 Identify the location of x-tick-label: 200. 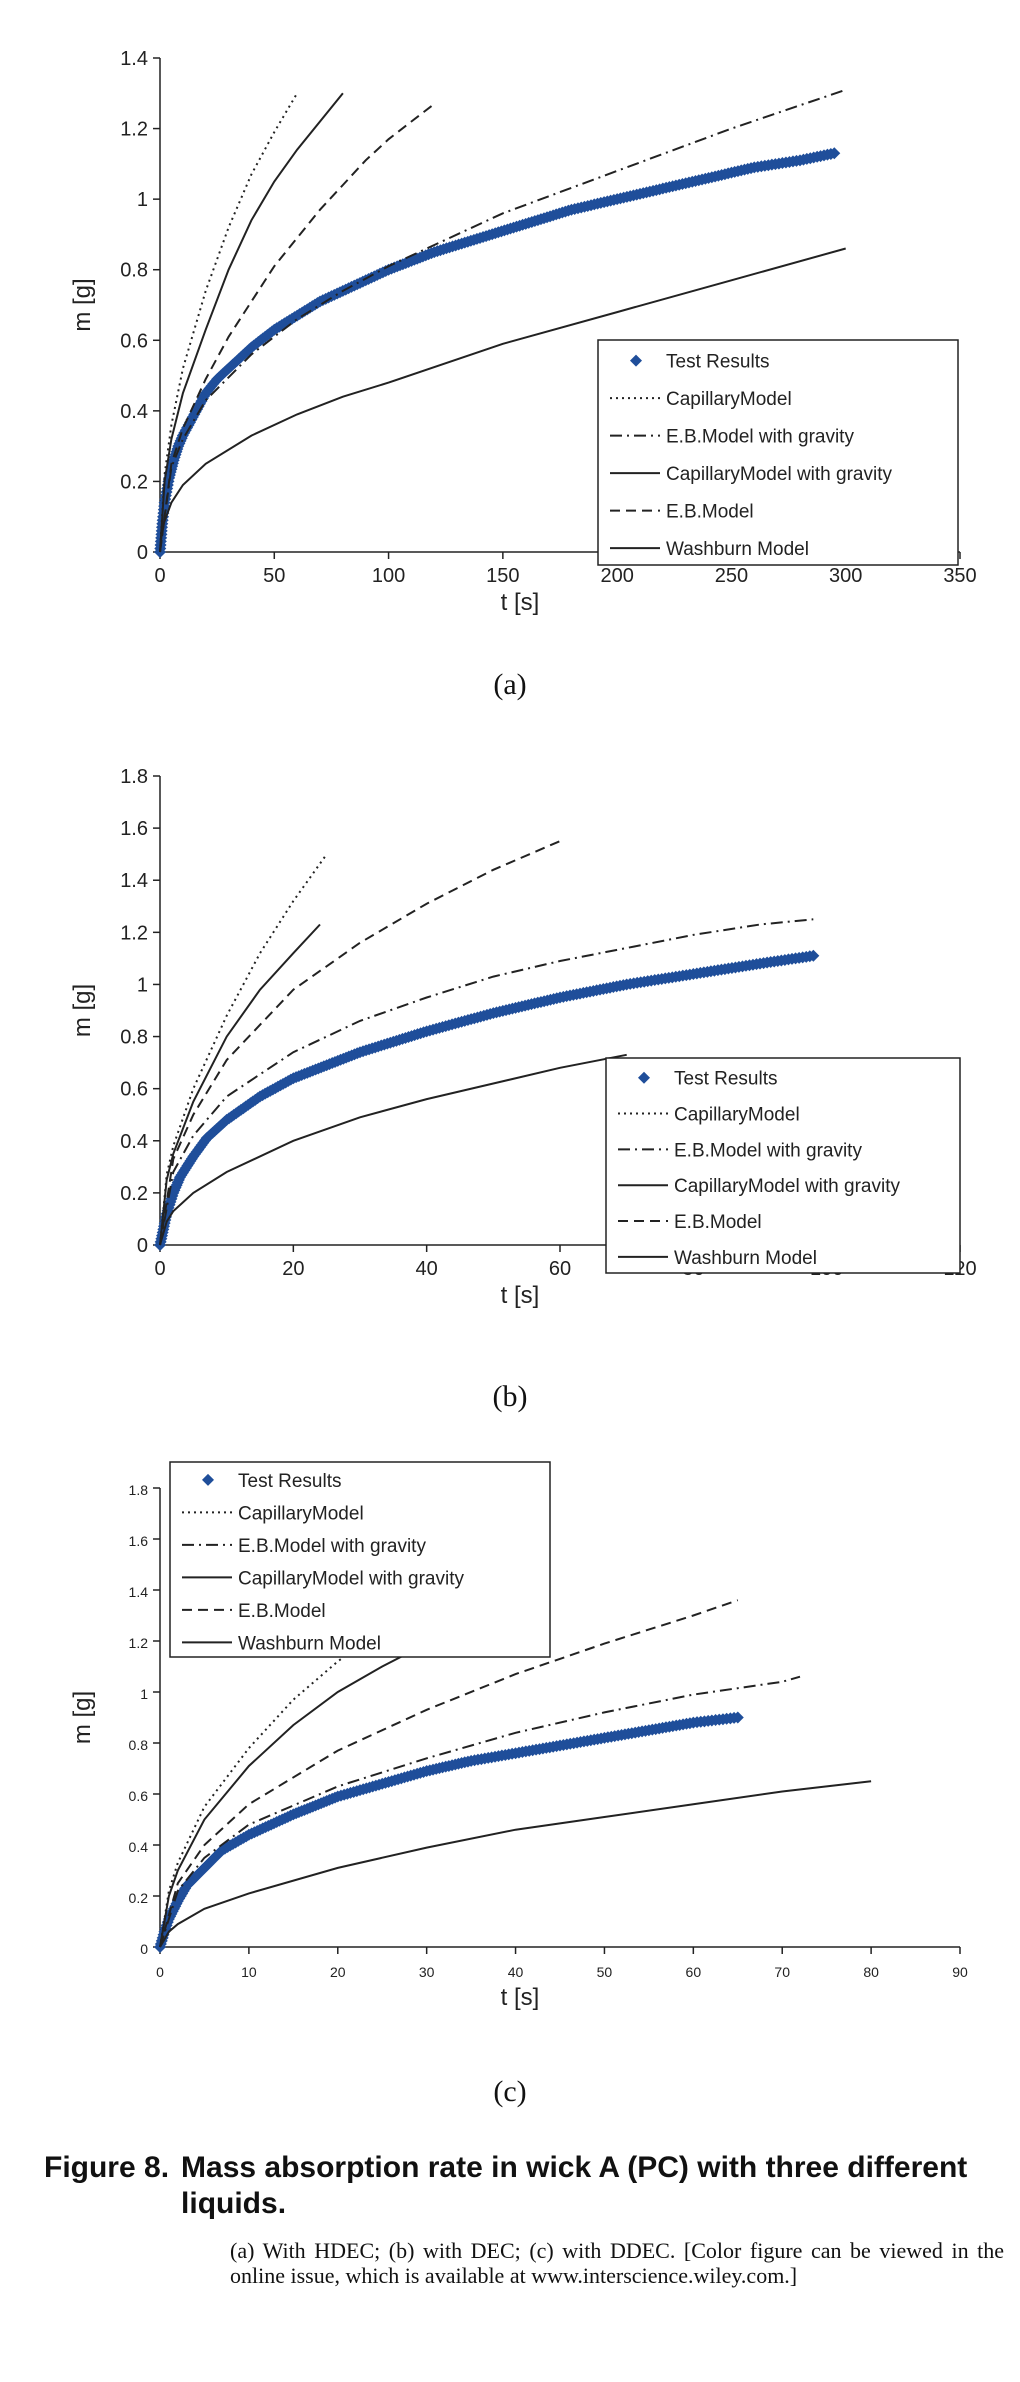
(616, 576).